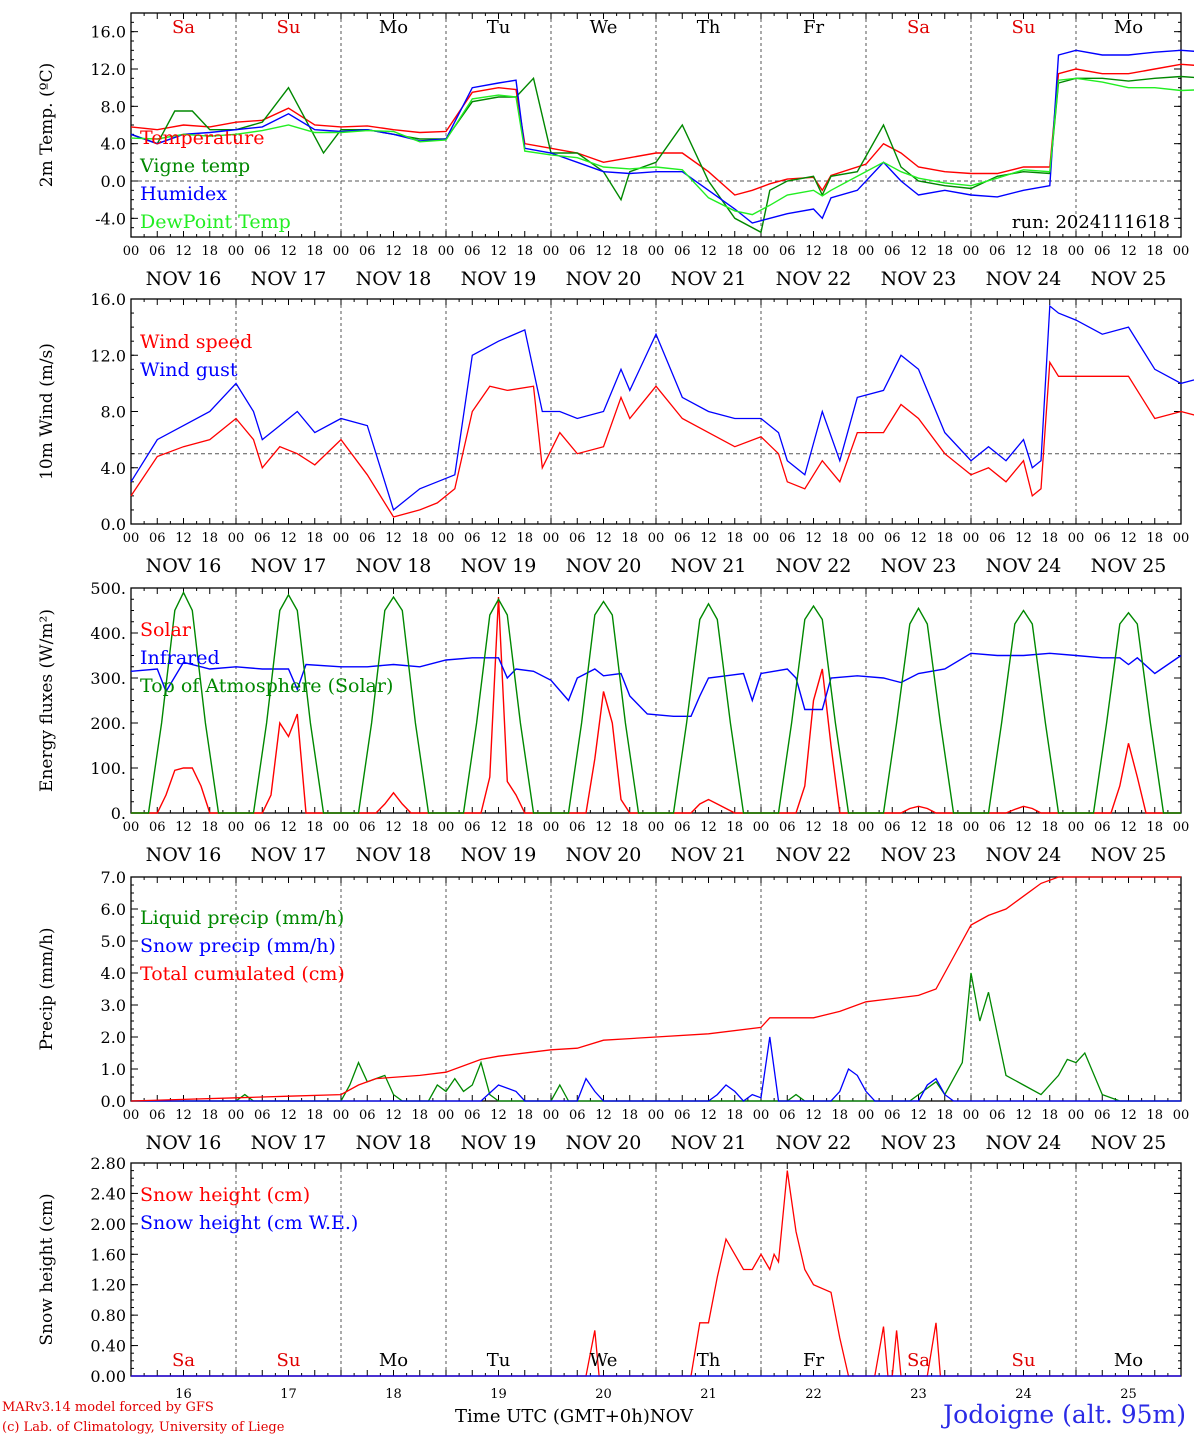 The width and height of the screenshot is (1194, 1440). Describe the element at coordinates (108, 723) in the screenshot. I see `y-tick-label: 200.` at that location.